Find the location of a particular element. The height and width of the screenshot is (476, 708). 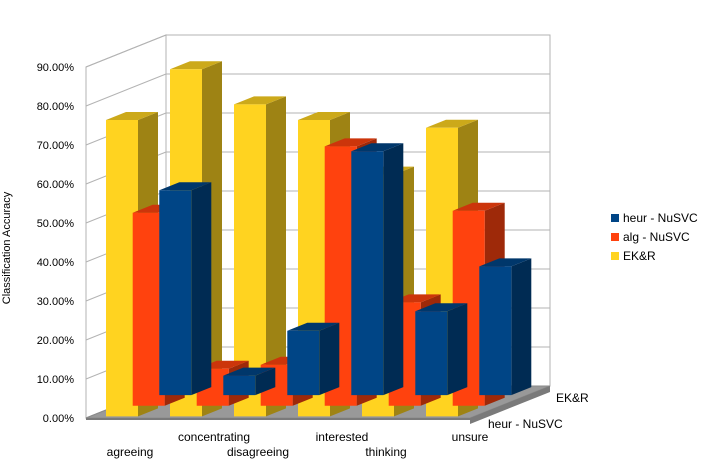

y-tick-label: 80.00% is located at coordinates (56, 107).